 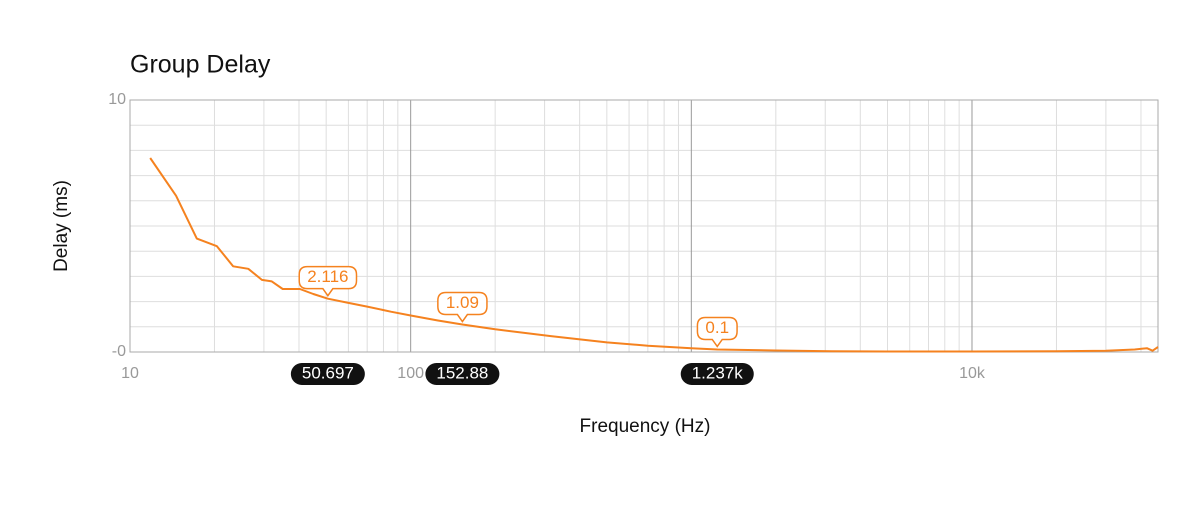 What do you see at coordinates (462, 338) in the screenshot?
I see `cursor-marker: 152.88 1.09` at bounding box center [462, 338].